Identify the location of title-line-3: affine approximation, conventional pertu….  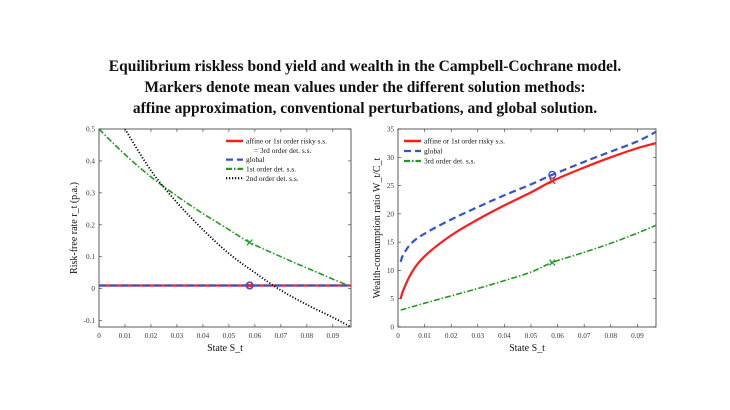
(365, 108).